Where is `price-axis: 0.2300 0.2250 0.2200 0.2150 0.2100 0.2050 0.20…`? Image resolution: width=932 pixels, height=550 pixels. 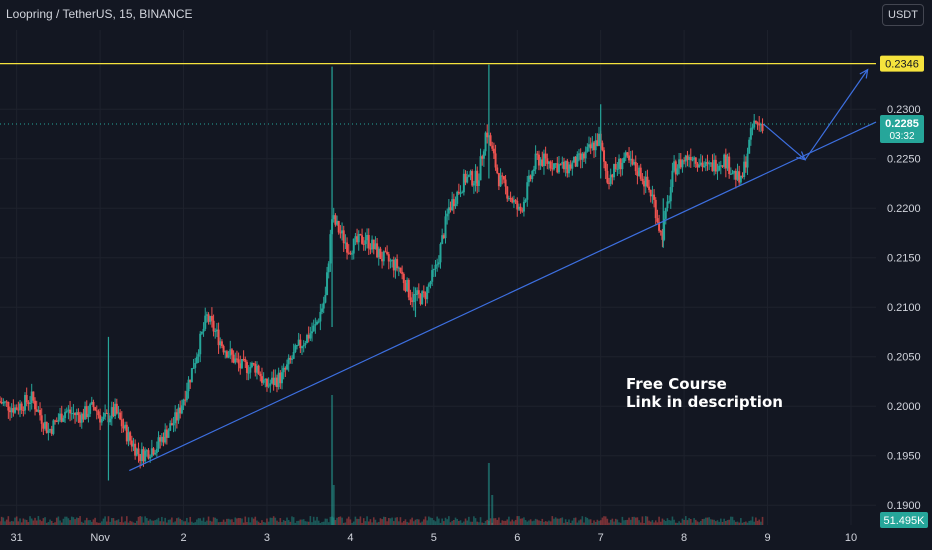 price-axis: 0.2300 0.2250 0.2200 0.2150 0.2100 0.2050 0.20… is located at coordinates (904, 308).